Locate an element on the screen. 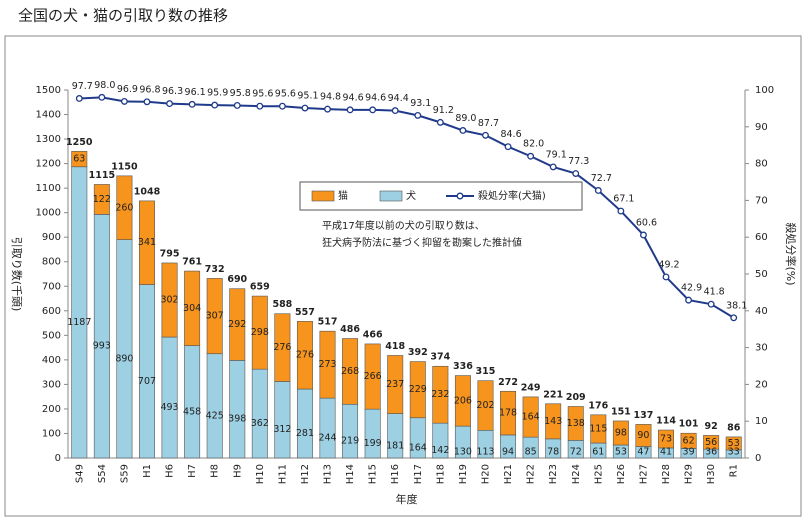 This screenshot has height=520, width=807. y-tick-label: 1000 is located at coordinates (48, 213).